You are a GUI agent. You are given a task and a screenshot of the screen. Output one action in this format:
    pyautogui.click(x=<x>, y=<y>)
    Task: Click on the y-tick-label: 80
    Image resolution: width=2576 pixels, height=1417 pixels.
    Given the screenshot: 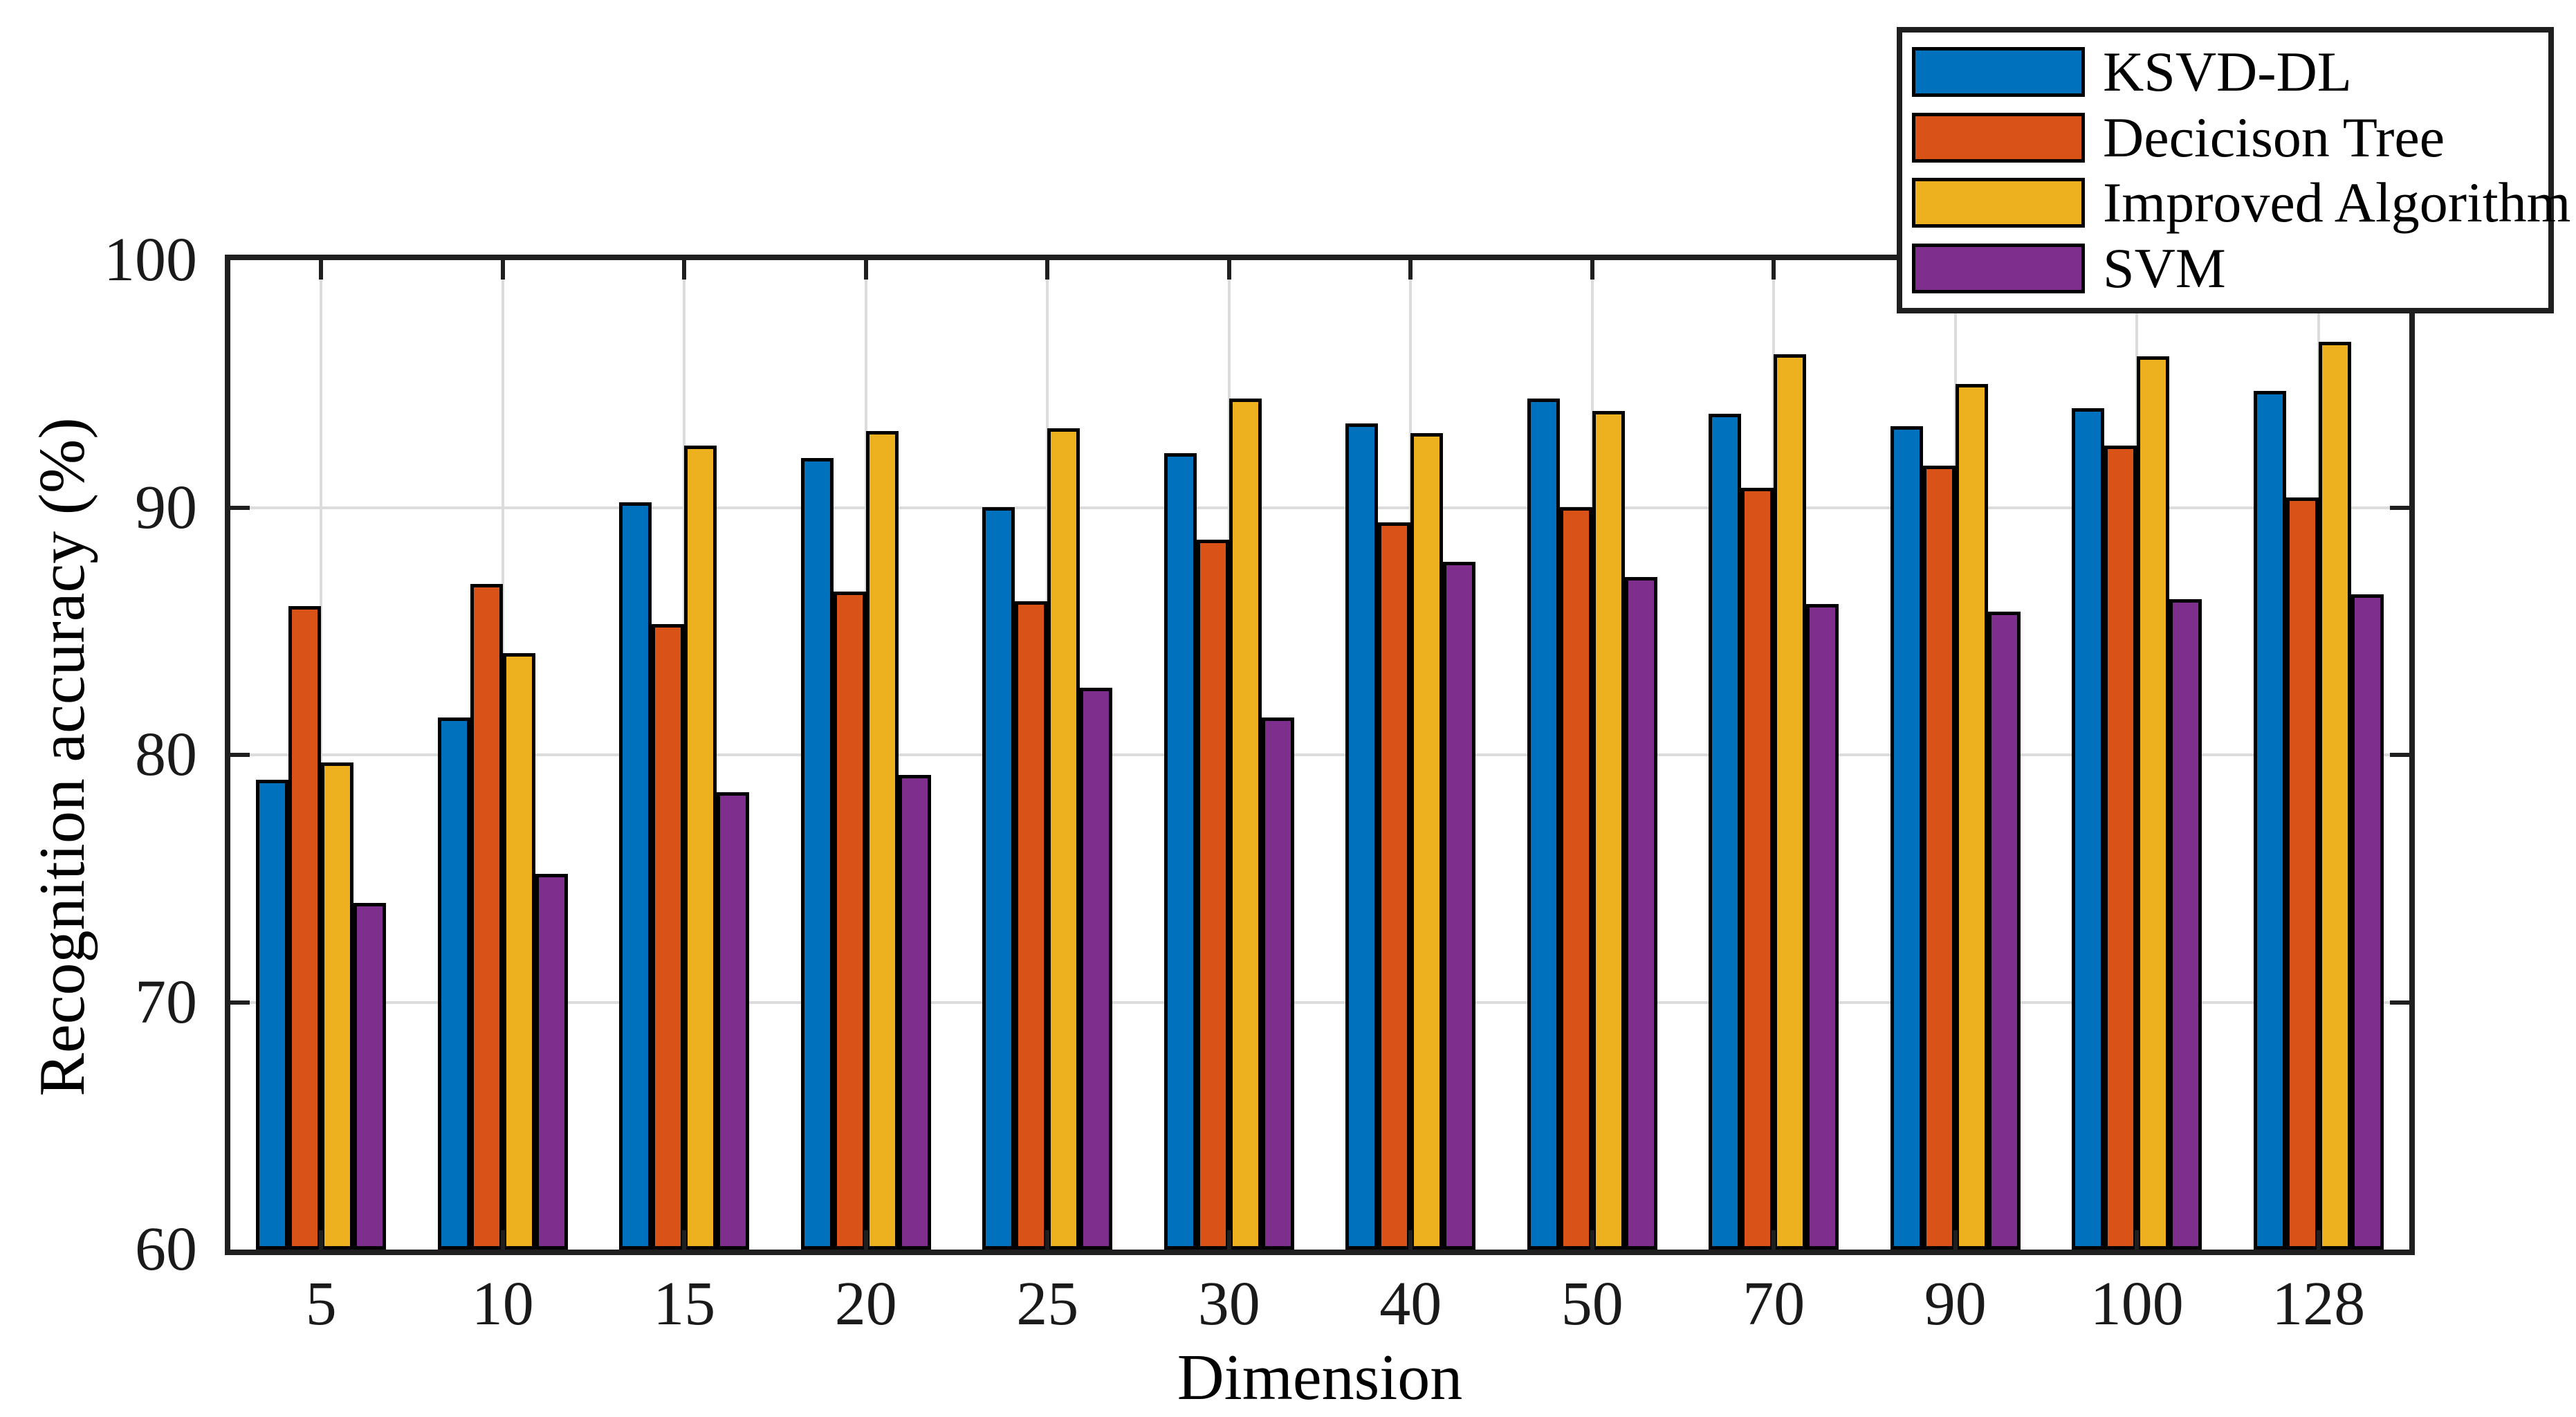 What is the action you would take?
    pyautogui.click(x=166, y=754)
    